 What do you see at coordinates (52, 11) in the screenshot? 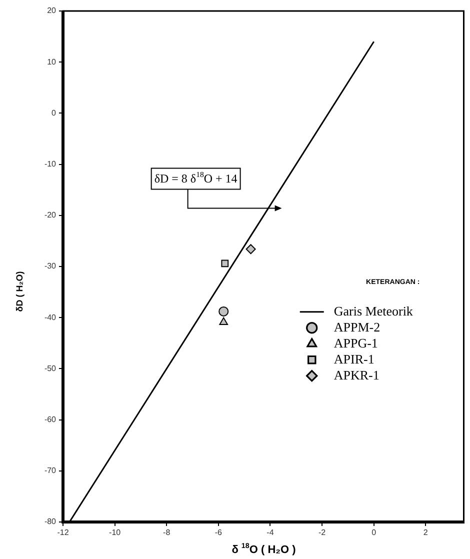
I see `y-tick-label: 20` at bounding box center [52, 11].